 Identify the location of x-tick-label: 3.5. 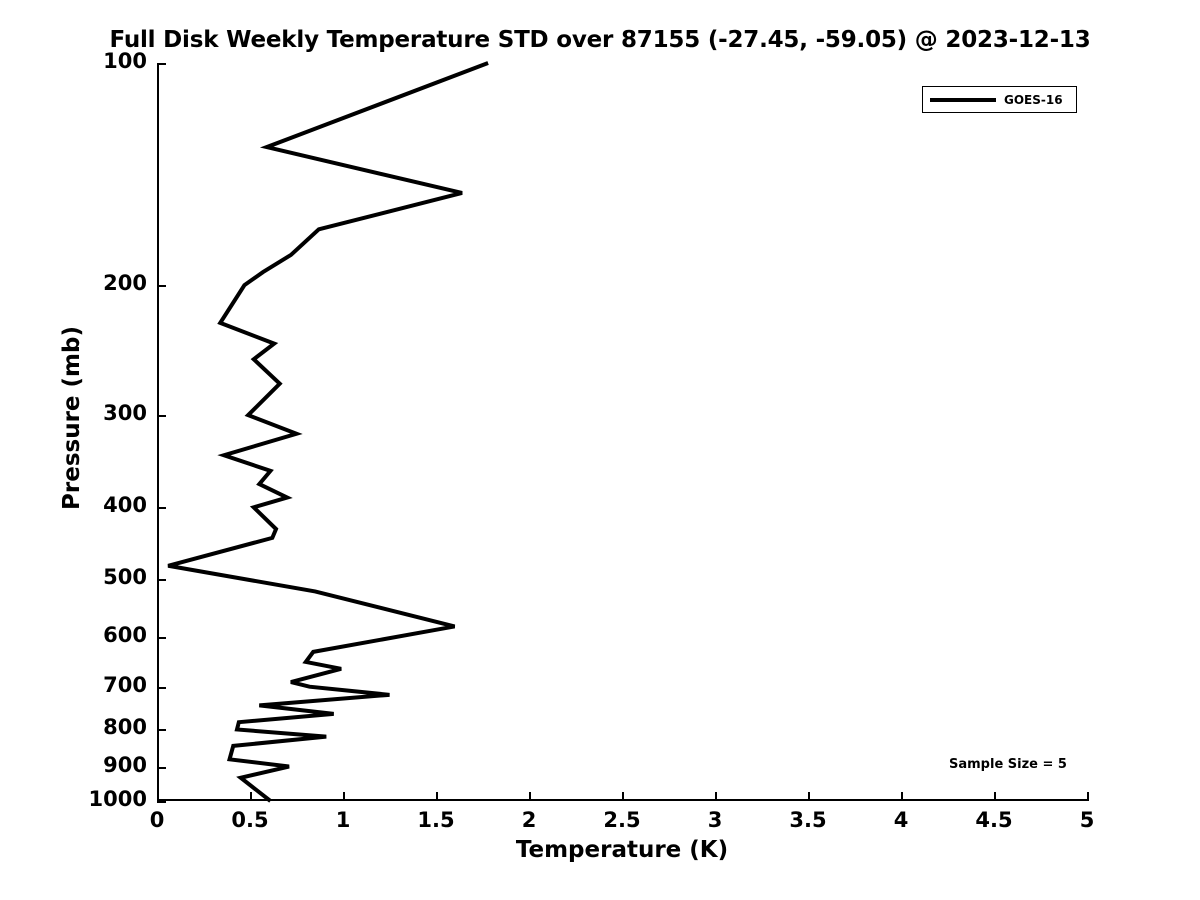
(808, 820).